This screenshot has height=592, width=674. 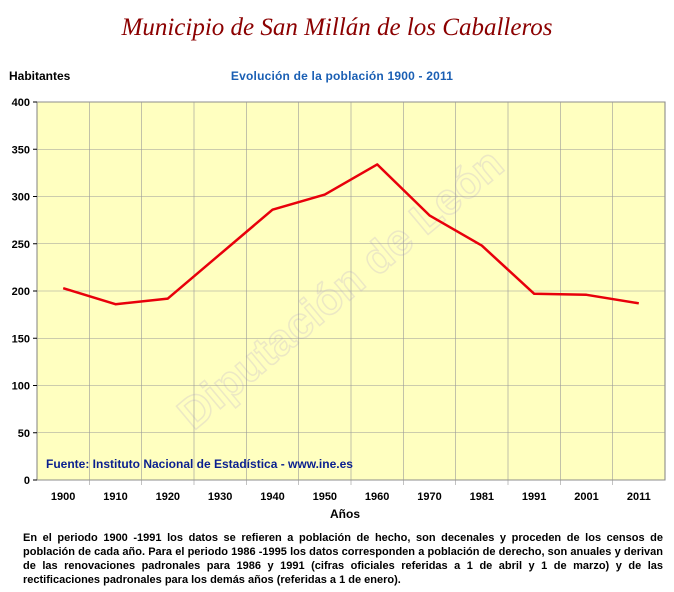 What do you see at coordinates (40, 76) in the screenshot?
I see `y-axis-label: Habitantes` at bounding box center [40, 76].